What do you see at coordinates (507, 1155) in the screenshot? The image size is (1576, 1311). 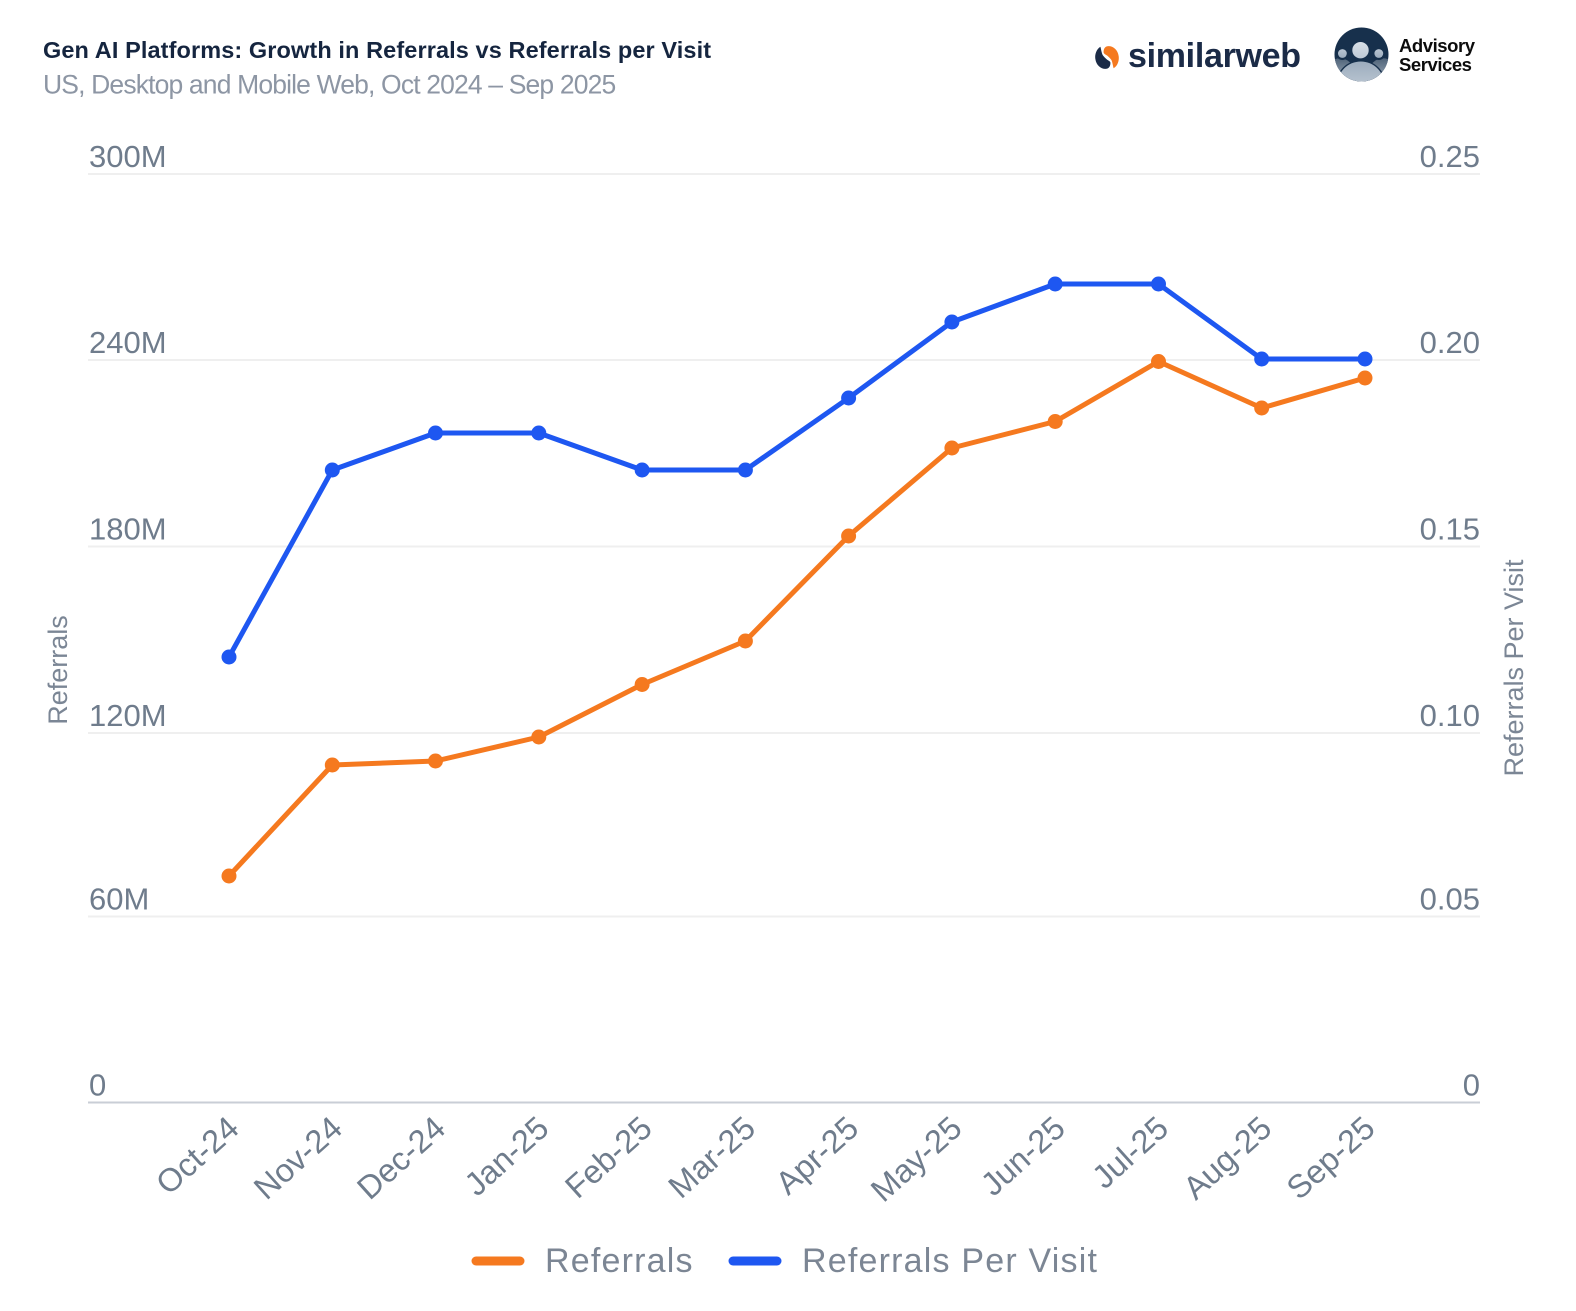 I see `svg-text: Jan-25` at bounding box center [507, 1155].